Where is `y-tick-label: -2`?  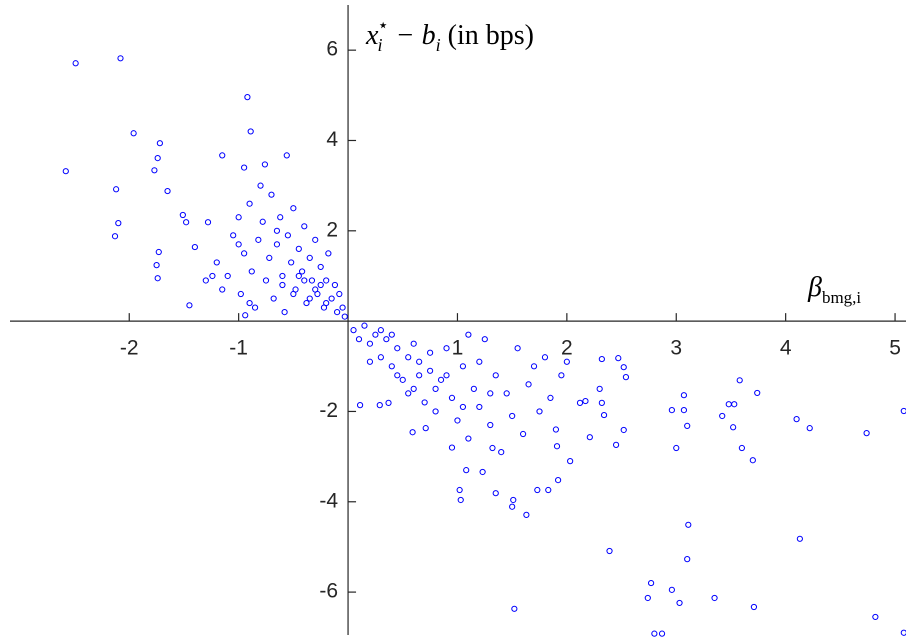
y-tick-label: -2 is located at coordinates (328, 410).